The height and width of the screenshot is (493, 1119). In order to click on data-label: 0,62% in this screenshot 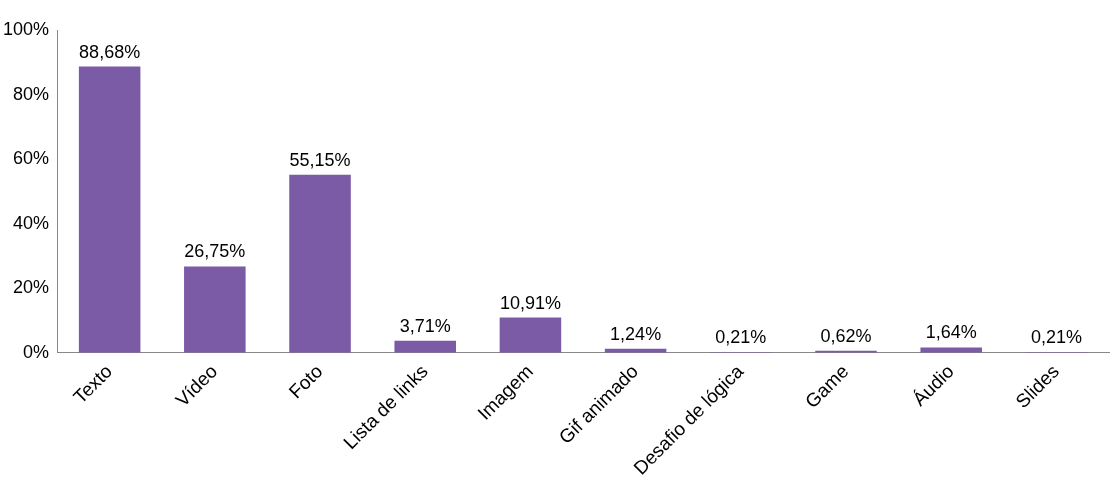, I will do `click(846, 335)`.